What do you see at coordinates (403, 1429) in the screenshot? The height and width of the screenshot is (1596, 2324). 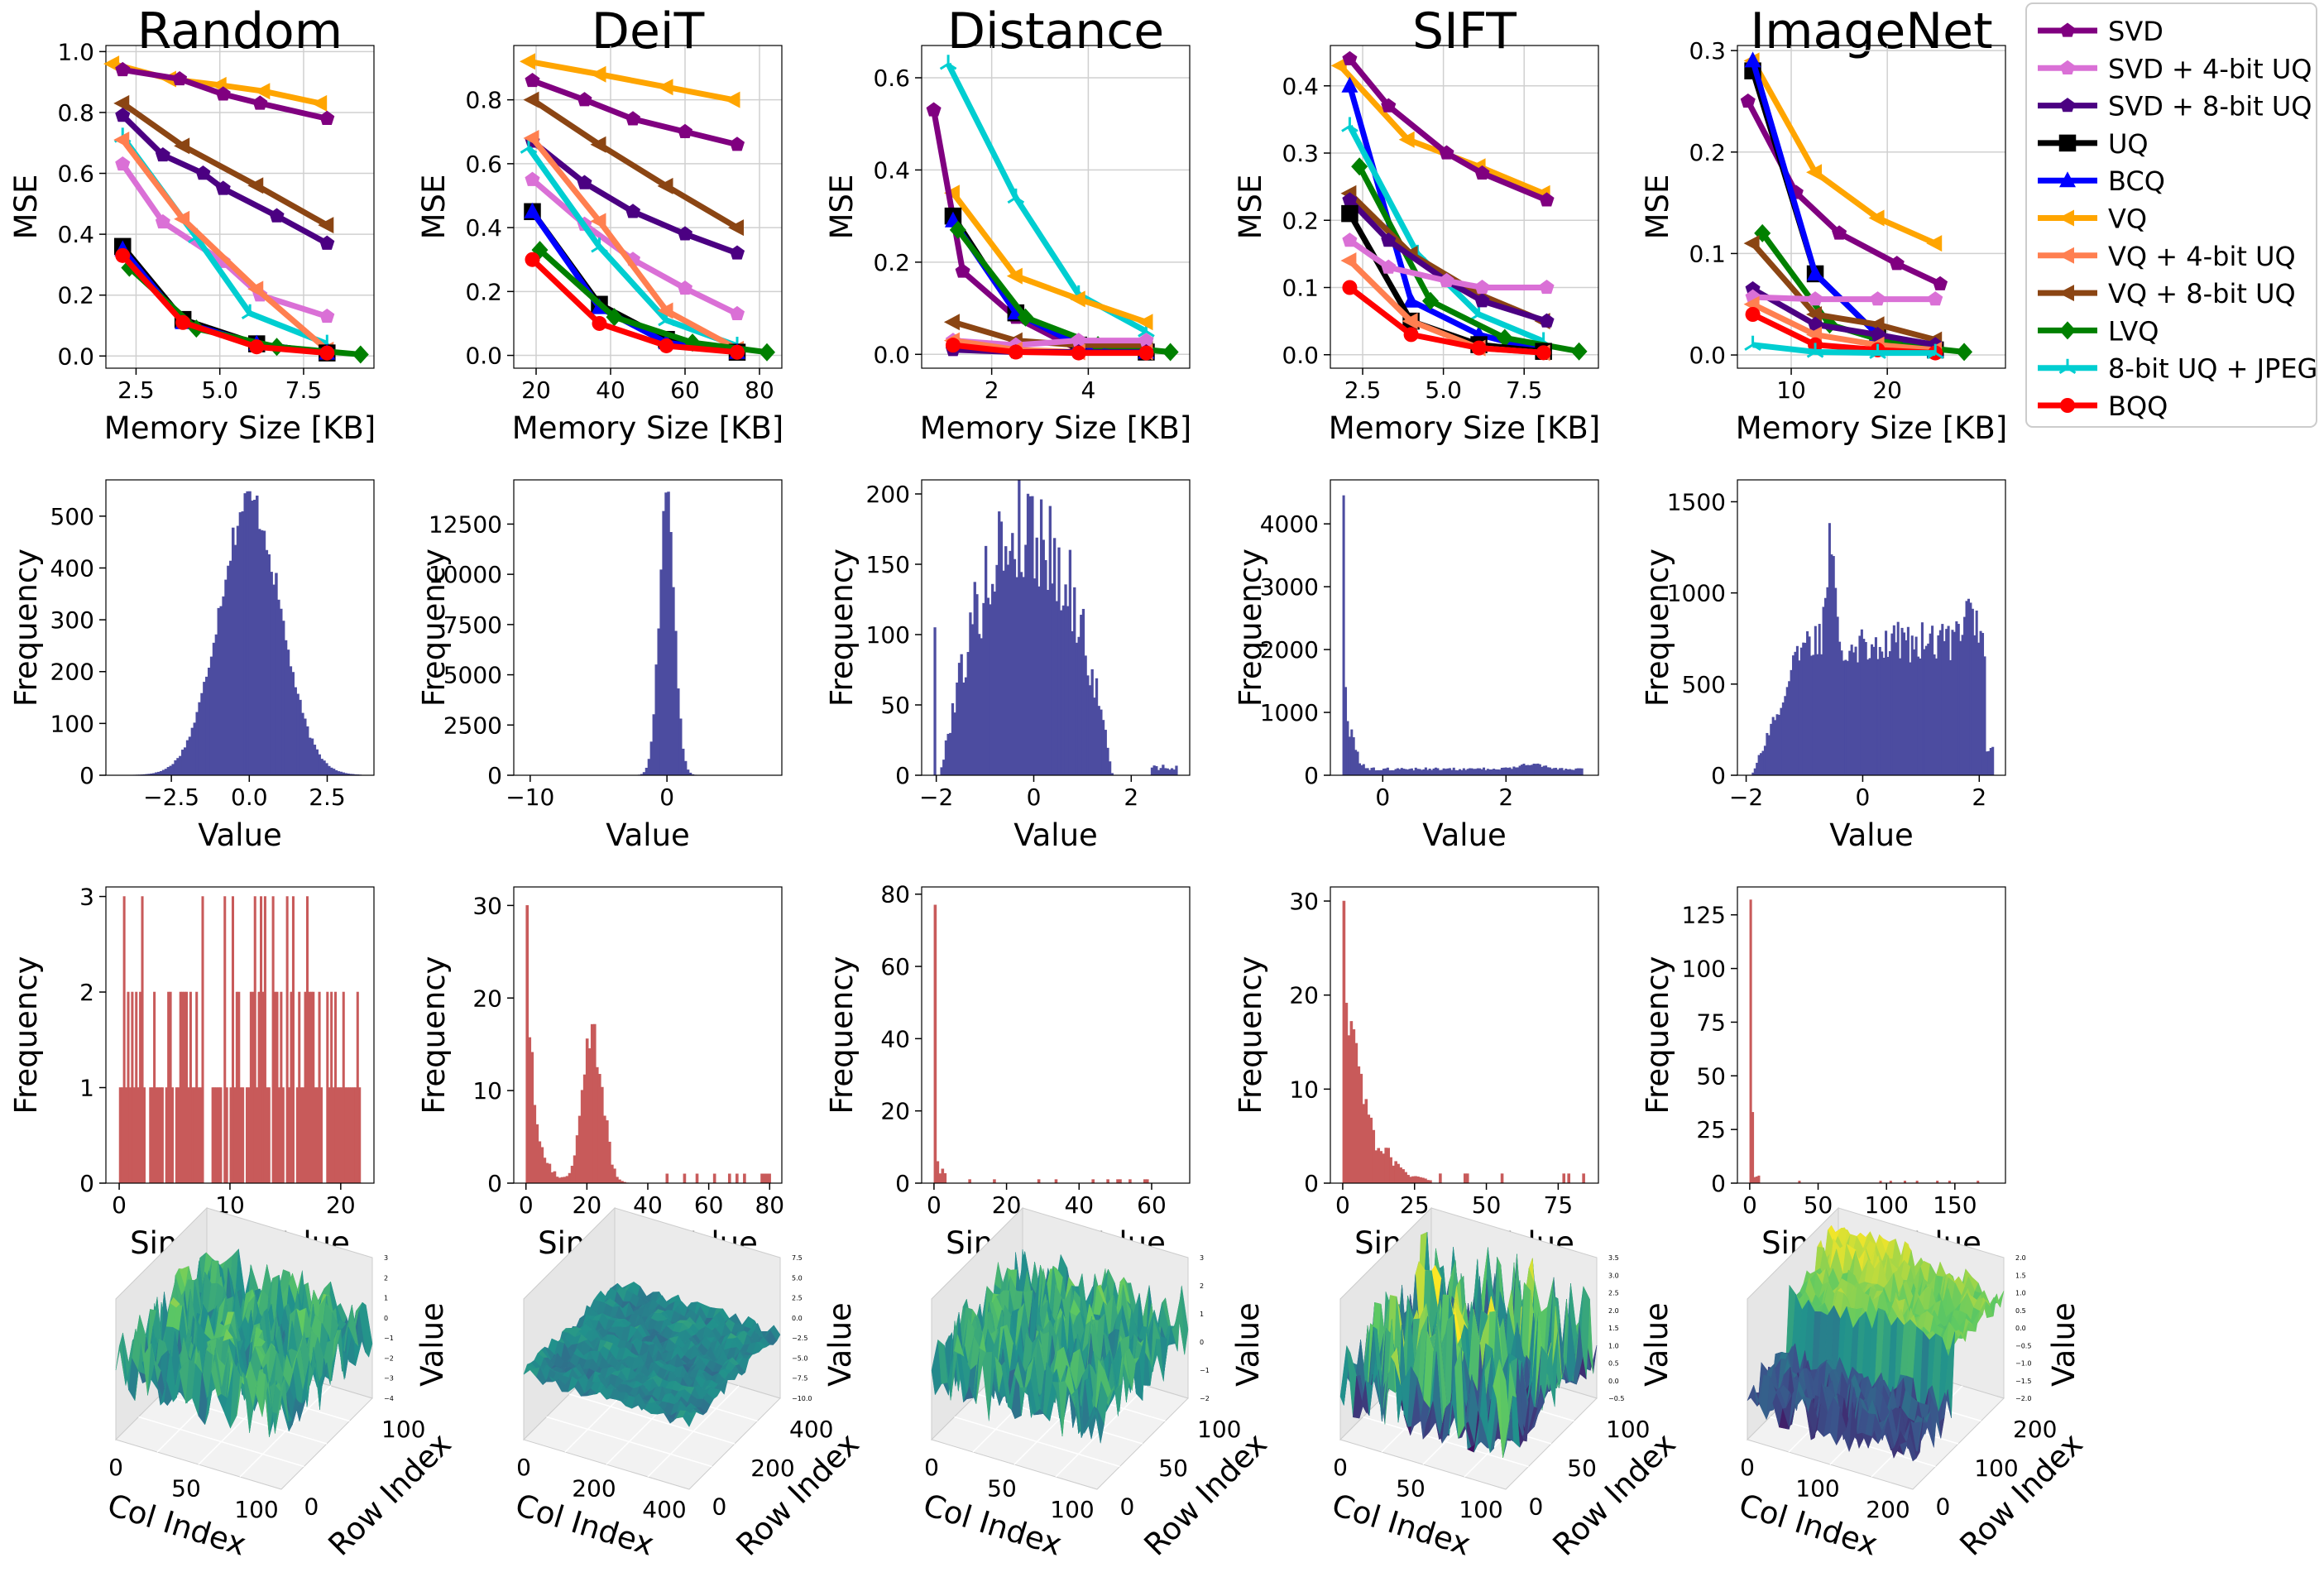 I see `y-tick-label: 100` at bounding box center [403, 1429].